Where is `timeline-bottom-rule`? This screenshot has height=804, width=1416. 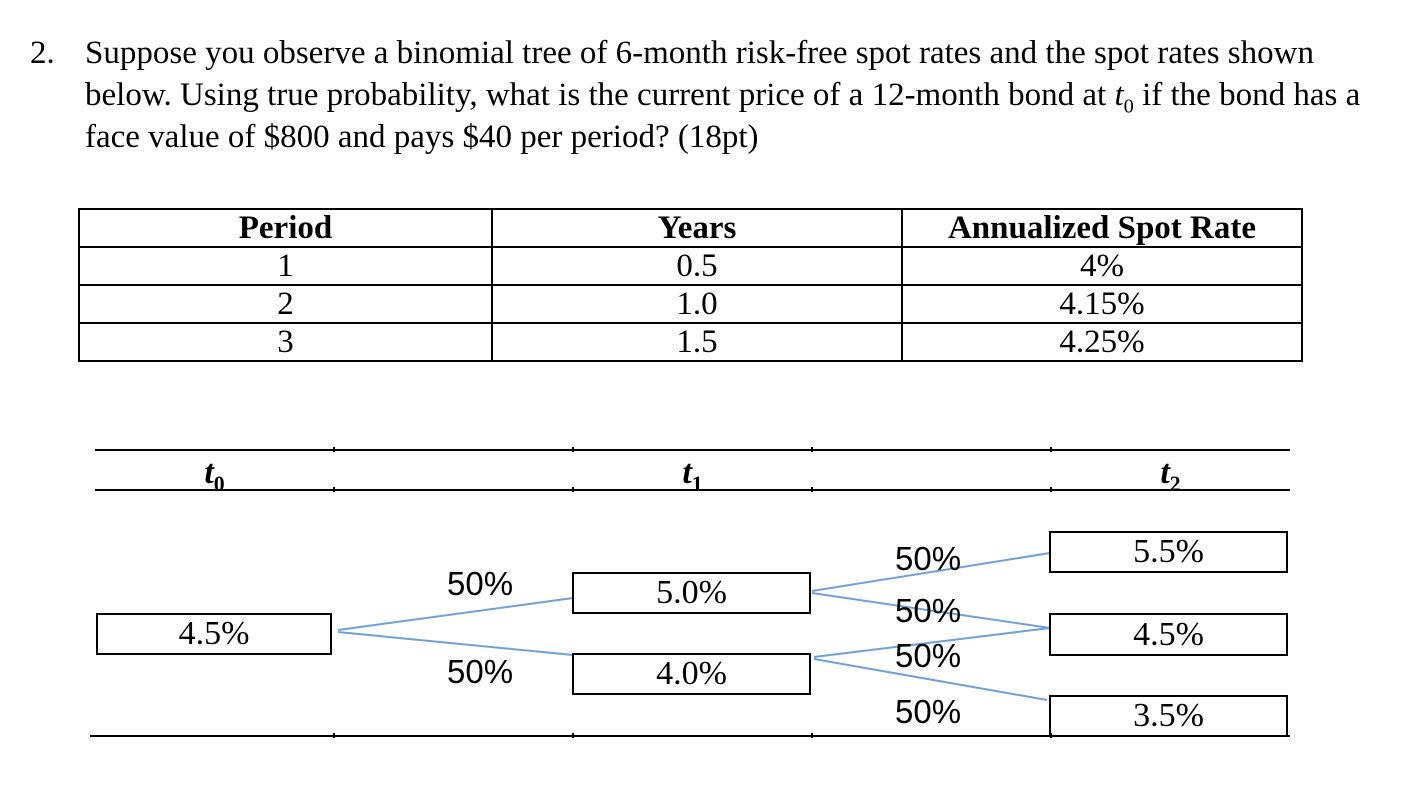
timeline-bottom-rule is located at coordinates (692, 490).